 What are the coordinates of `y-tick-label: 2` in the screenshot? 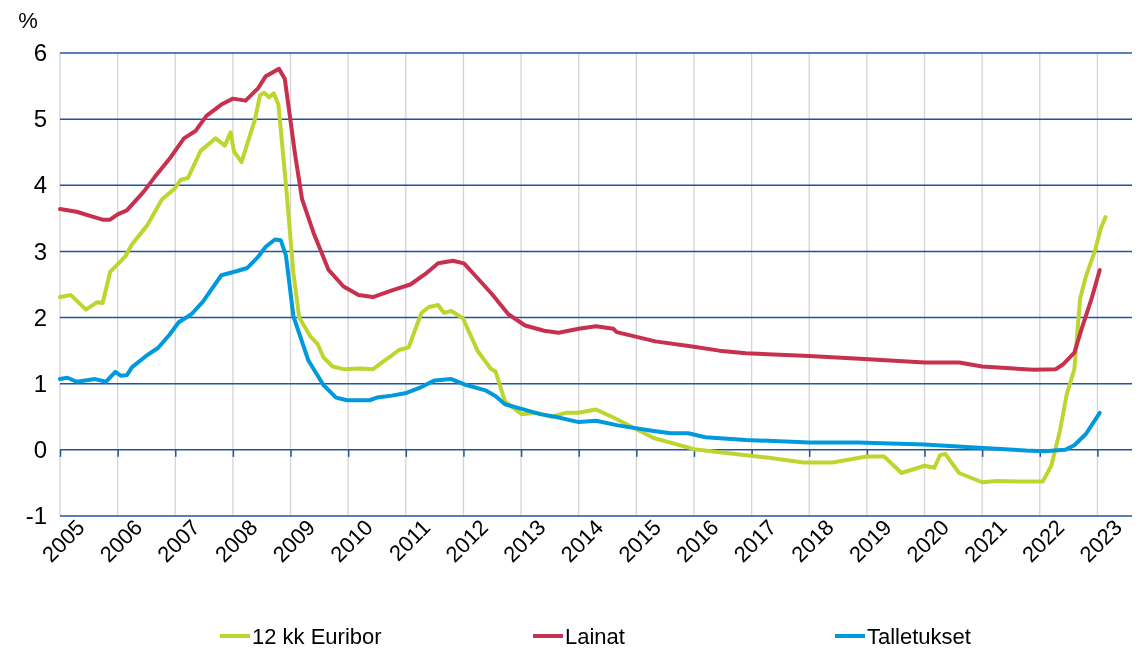 It's located at (40, 317).